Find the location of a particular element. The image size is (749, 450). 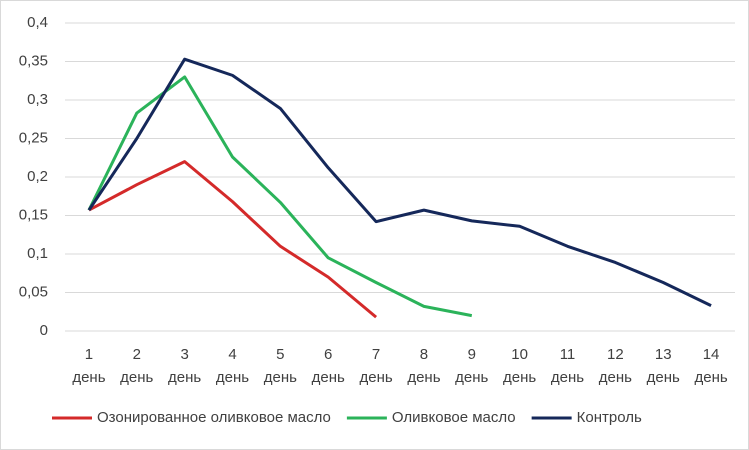

x-tick-label: 10 день is located at coordinates (519, 366).